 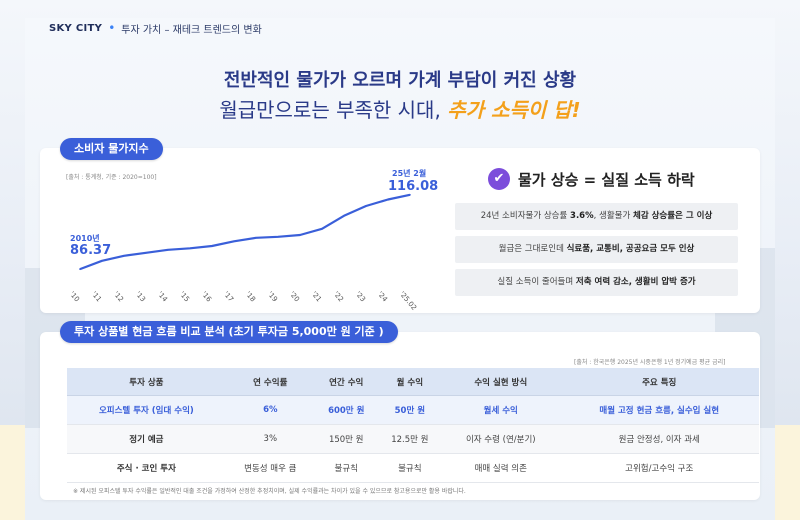 I want to click on page-header: SKY CITY • 투자 가치 – 재테크 트렌드의 변화, so click(x=155, y=28).